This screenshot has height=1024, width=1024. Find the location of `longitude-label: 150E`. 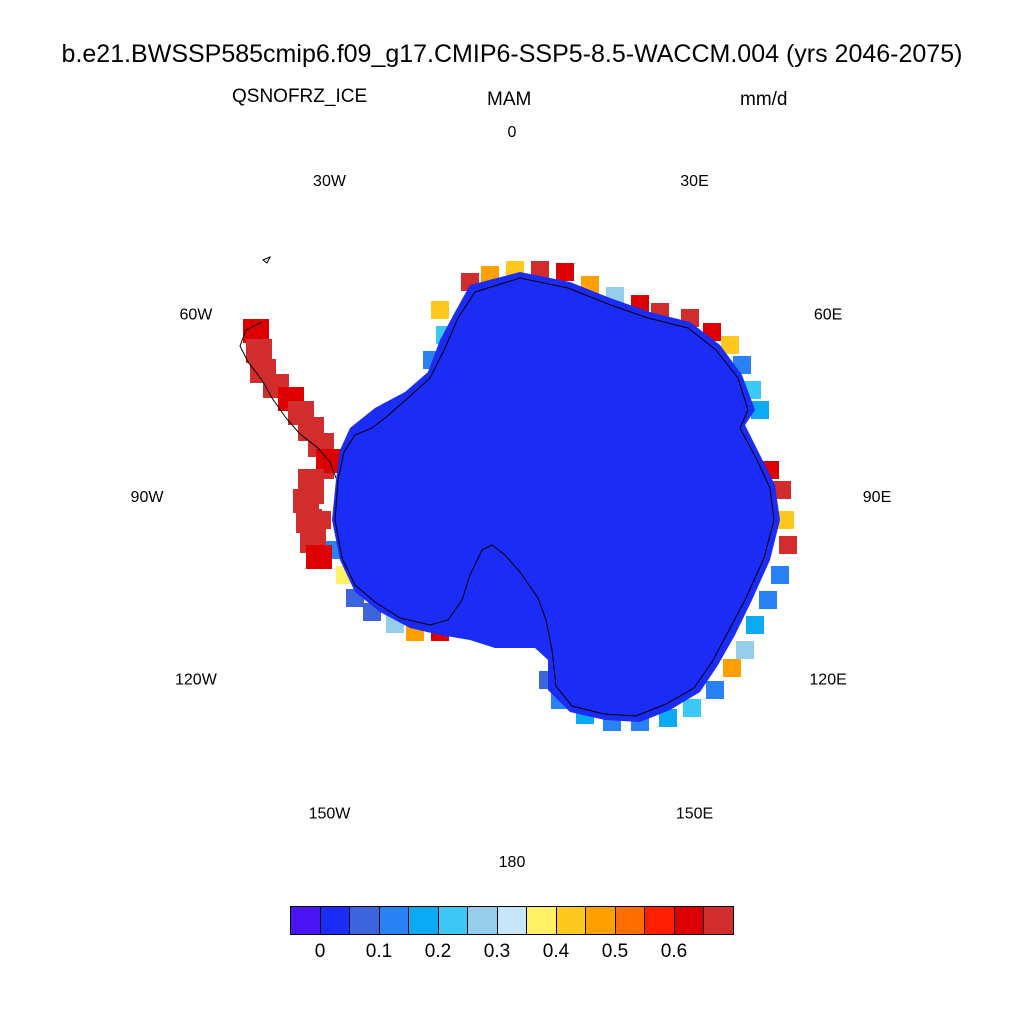

longitude-label: 150E is located at coordinates (694, 813).